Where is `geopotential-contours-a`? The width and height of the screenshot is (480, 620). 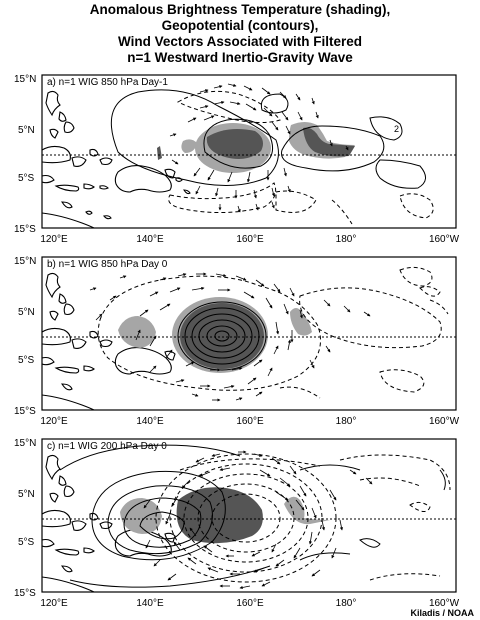 geopotential-contours-a is located at coordinates (268, 139).